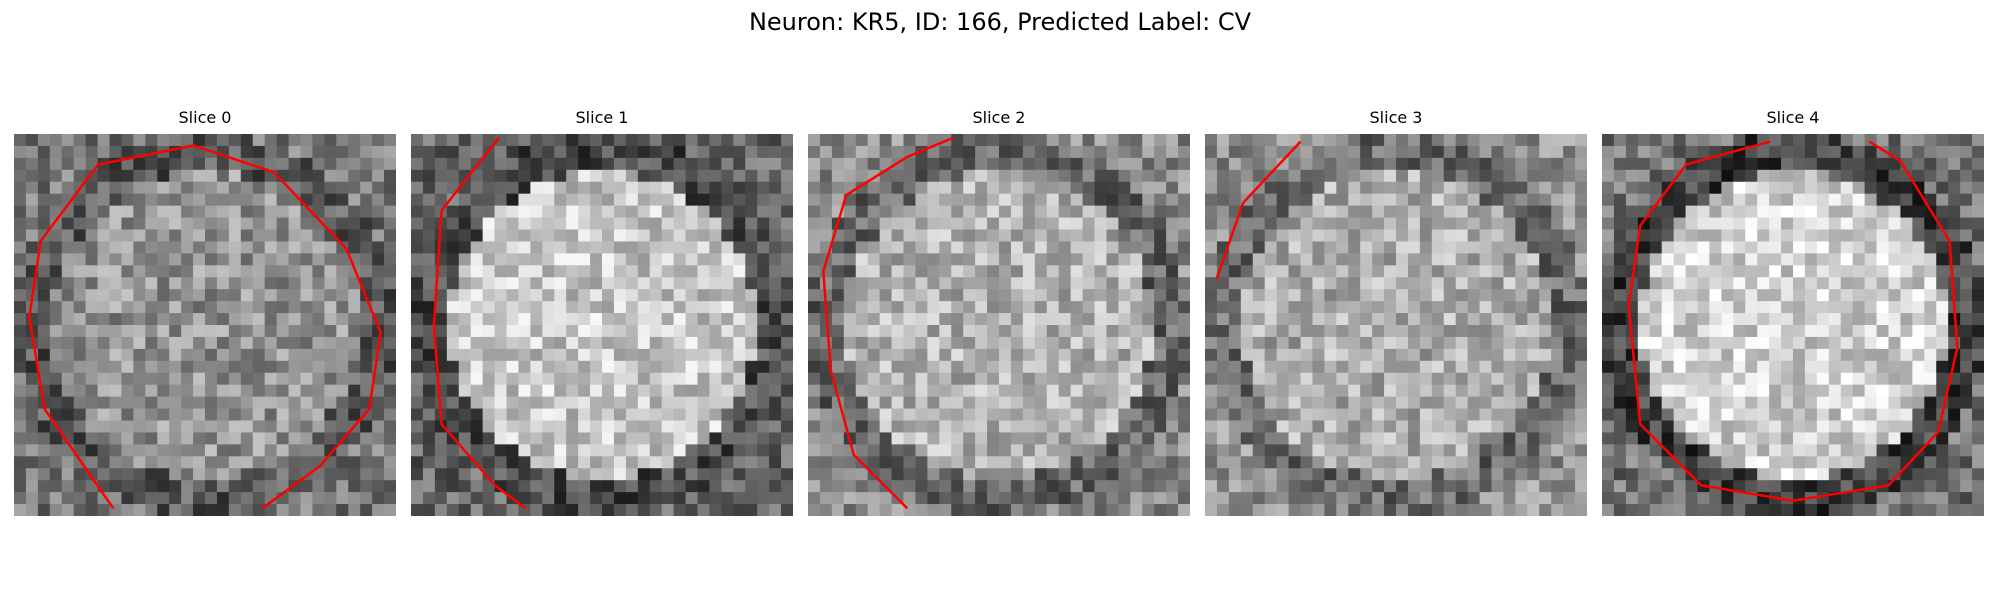 Image resolution: width=2000 pixels, height=600 pixels. I want to click on slice-panel-4: Slice 4, so click(1793, 312).